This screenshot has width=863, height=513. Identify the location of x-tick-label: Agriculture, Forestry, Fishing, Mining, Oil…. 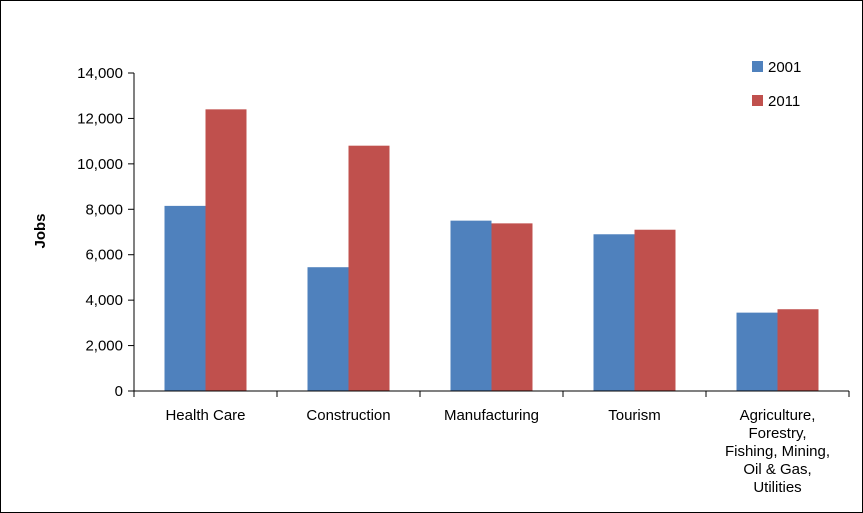
(777, 451).